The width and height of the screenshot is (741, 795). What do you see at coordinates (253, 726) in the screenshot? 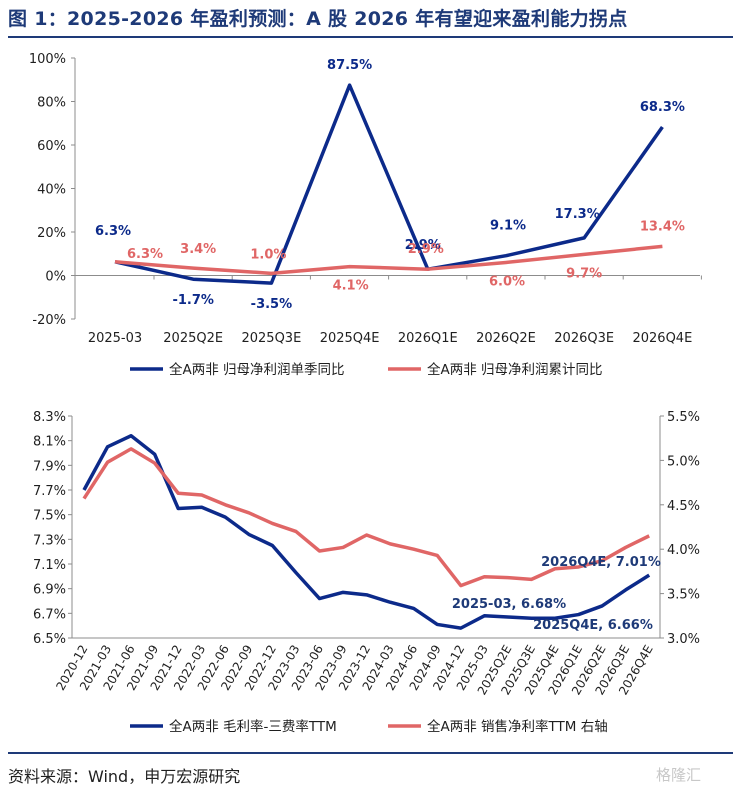
I see `legend-label-gross-margin: 全A两非 毛利率-三费率TTM` at bounding box center [253, 726].